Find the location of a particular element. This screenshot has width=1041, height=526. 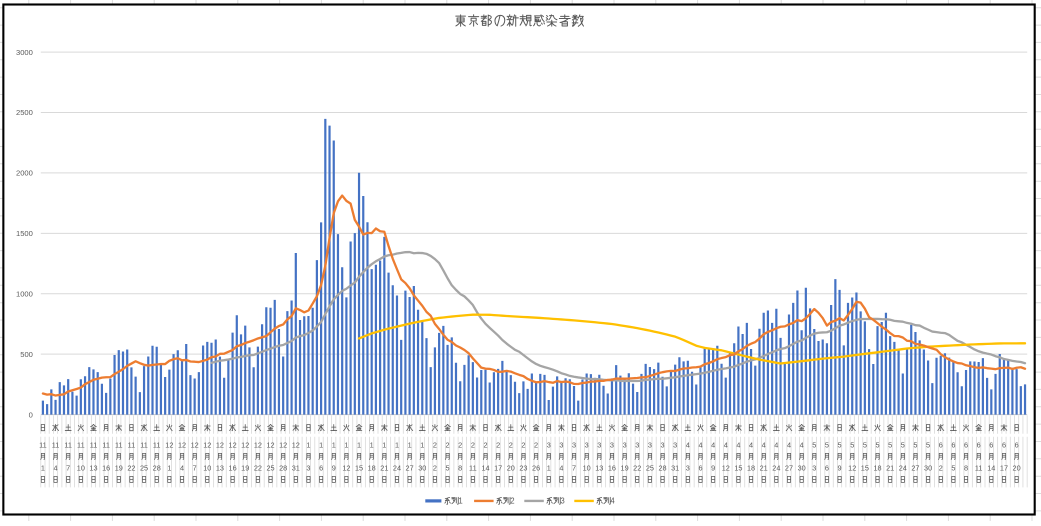

svg-text: 2000 is located at coordinates (24, 173).